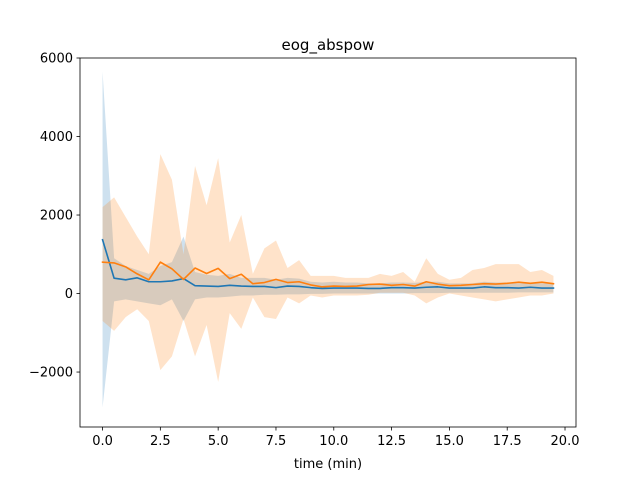 The height and width of the screenshot is (480, 640). What do you see at coordinates (333, 441) in the screenshot?
I see `x-tick-label: 10.0` at bounding box center [333, 441].